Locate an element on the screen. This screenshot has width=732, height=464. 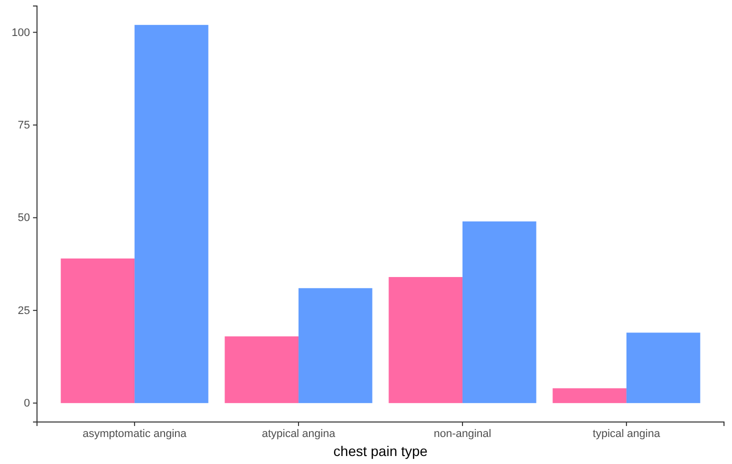
y-tick-label: 0 is located at coordinates (27, 404).